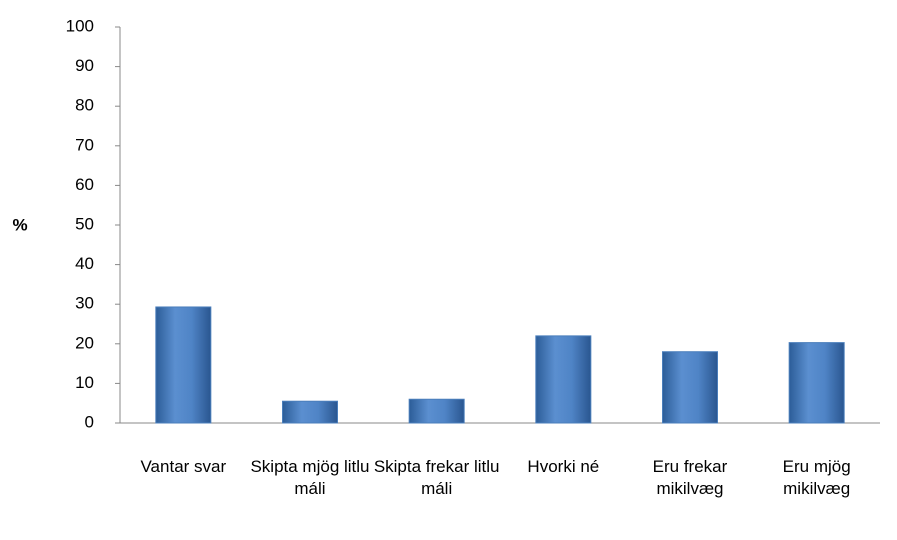  What do you see at coordinates (84, 223) in the screenshot?
I see `y-tick-label: 50` at bounding box center [84, 223].